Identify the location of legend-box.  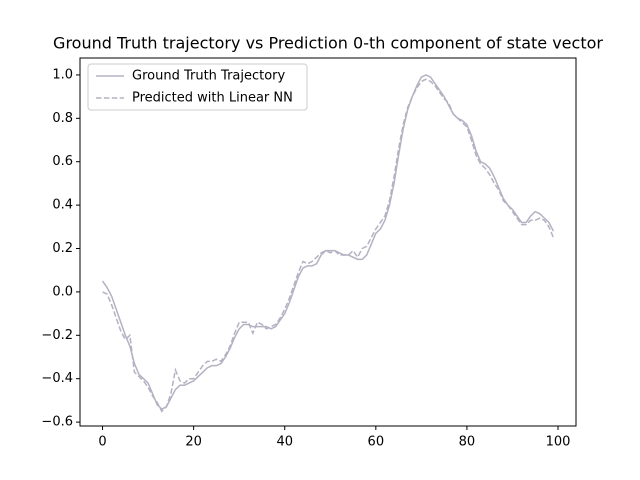
(197, 87).